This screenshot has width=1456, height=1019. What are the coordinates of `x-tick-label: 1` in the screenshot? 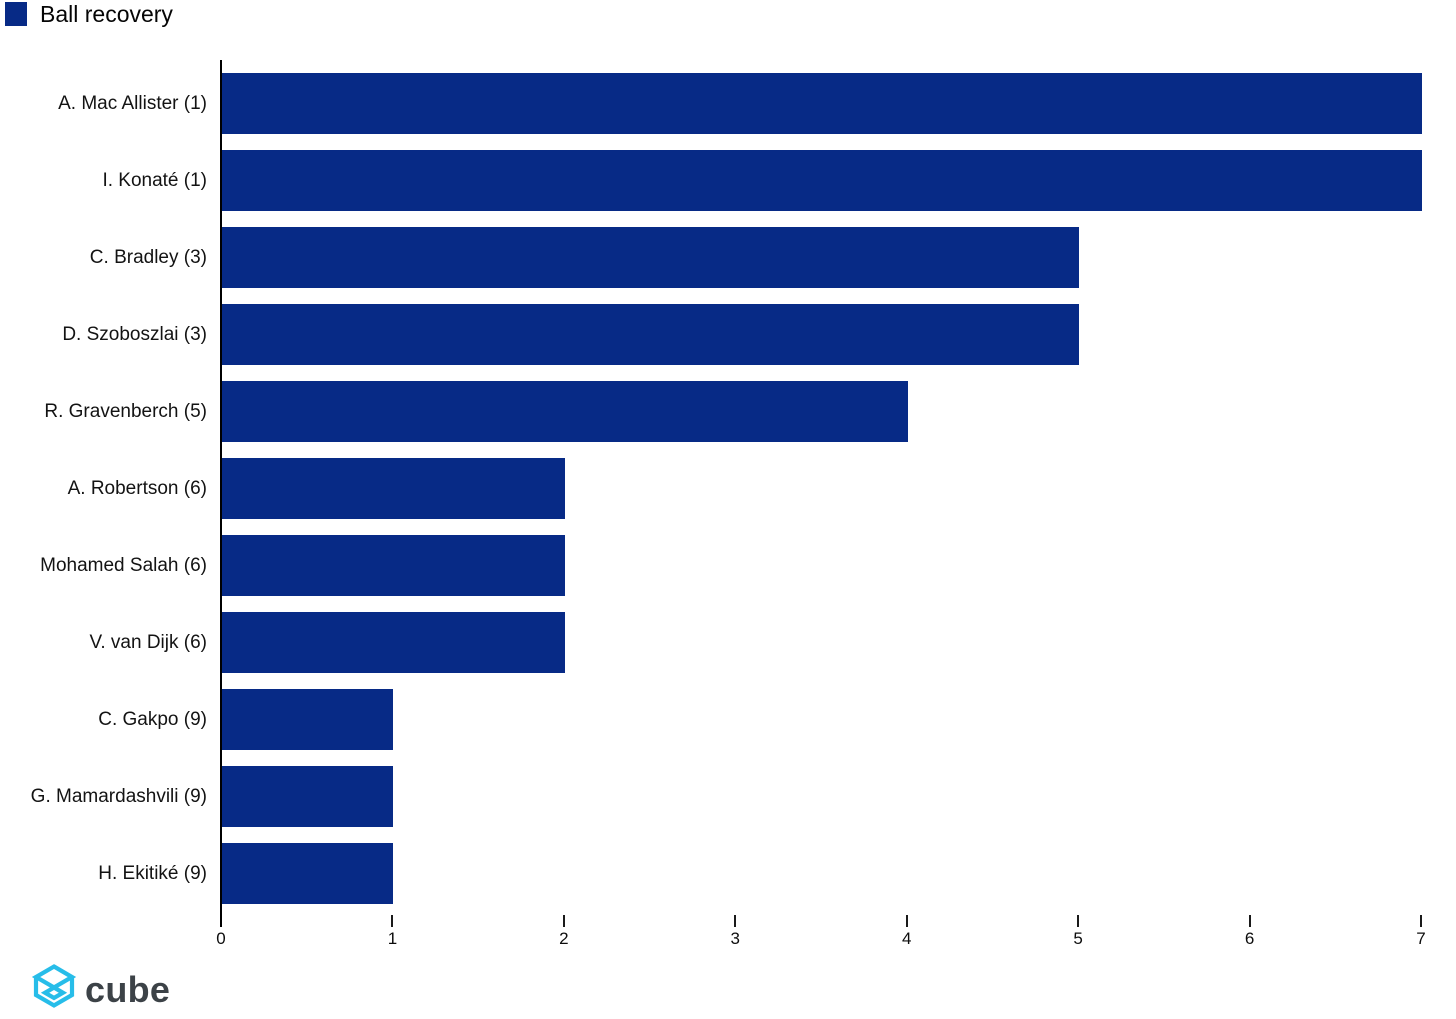 It's located at (392, 938).